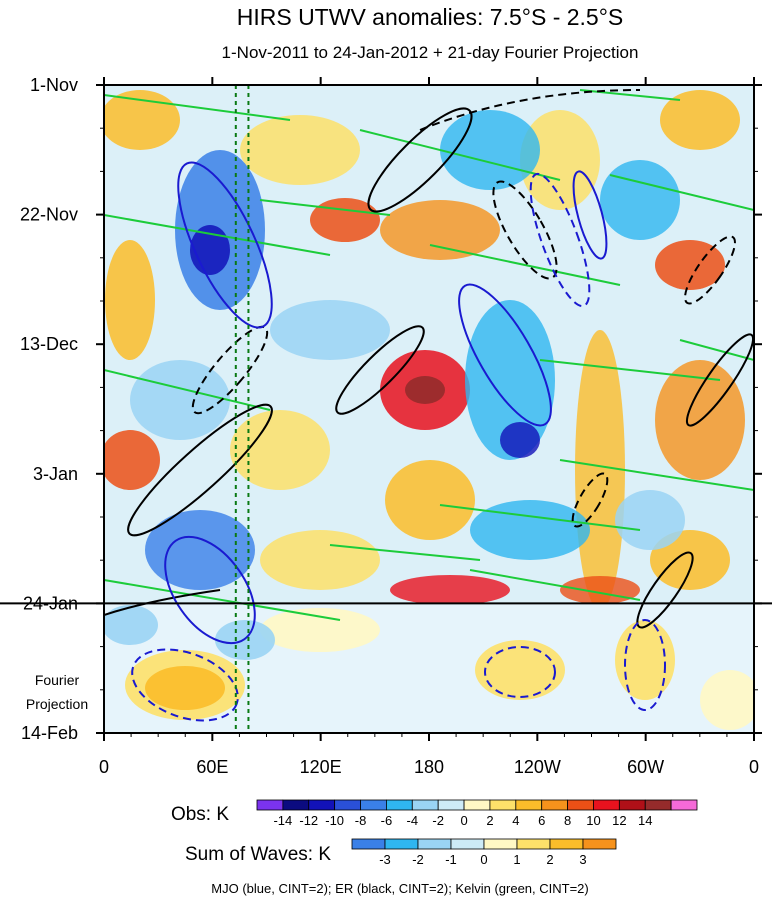 This screenshot has width=772, height=904. What do you see at coordinates (515, 820) in the screenshot?
I see `colorbar-level-label: 4` at bounding box center [515, 820].